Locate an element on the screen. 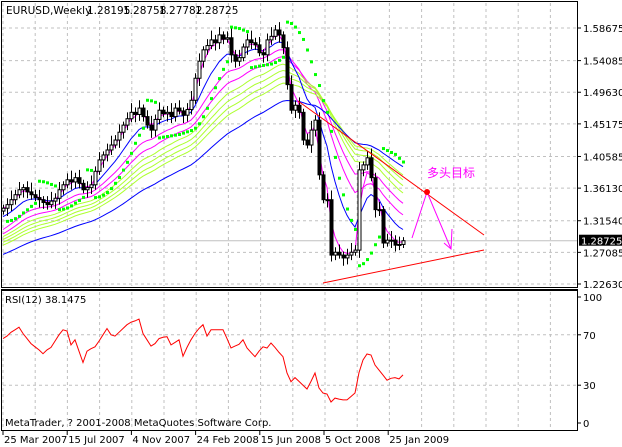  lower-trendline is located at coordinates (403, 266).